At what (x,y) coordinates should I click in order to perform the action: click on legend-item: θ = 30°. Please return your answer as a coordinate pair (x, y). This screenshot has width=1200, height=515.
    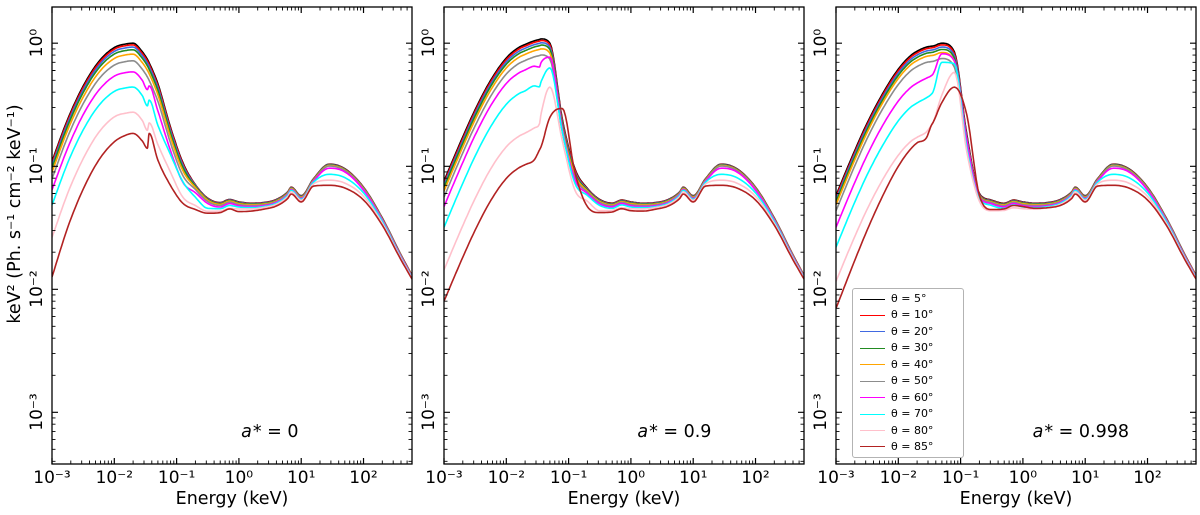
    Looking at the image, I should click on (908, 348).